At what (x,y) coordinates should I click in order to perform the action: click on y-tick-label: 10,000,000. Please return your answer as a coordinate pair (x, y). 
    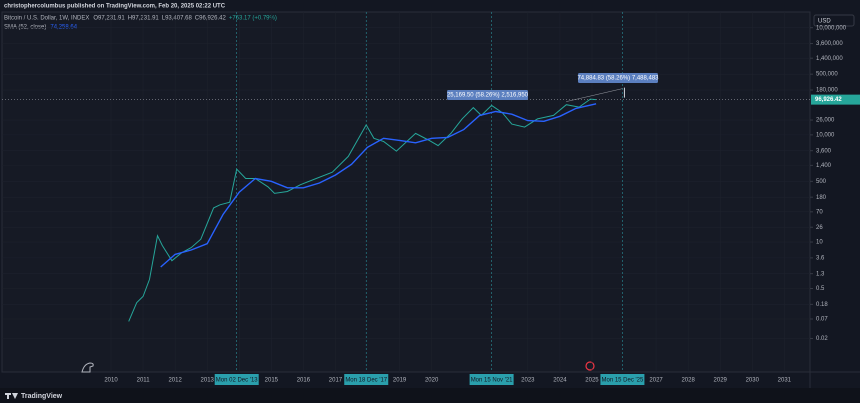
    Looking at the image, I should click on (831, 28).